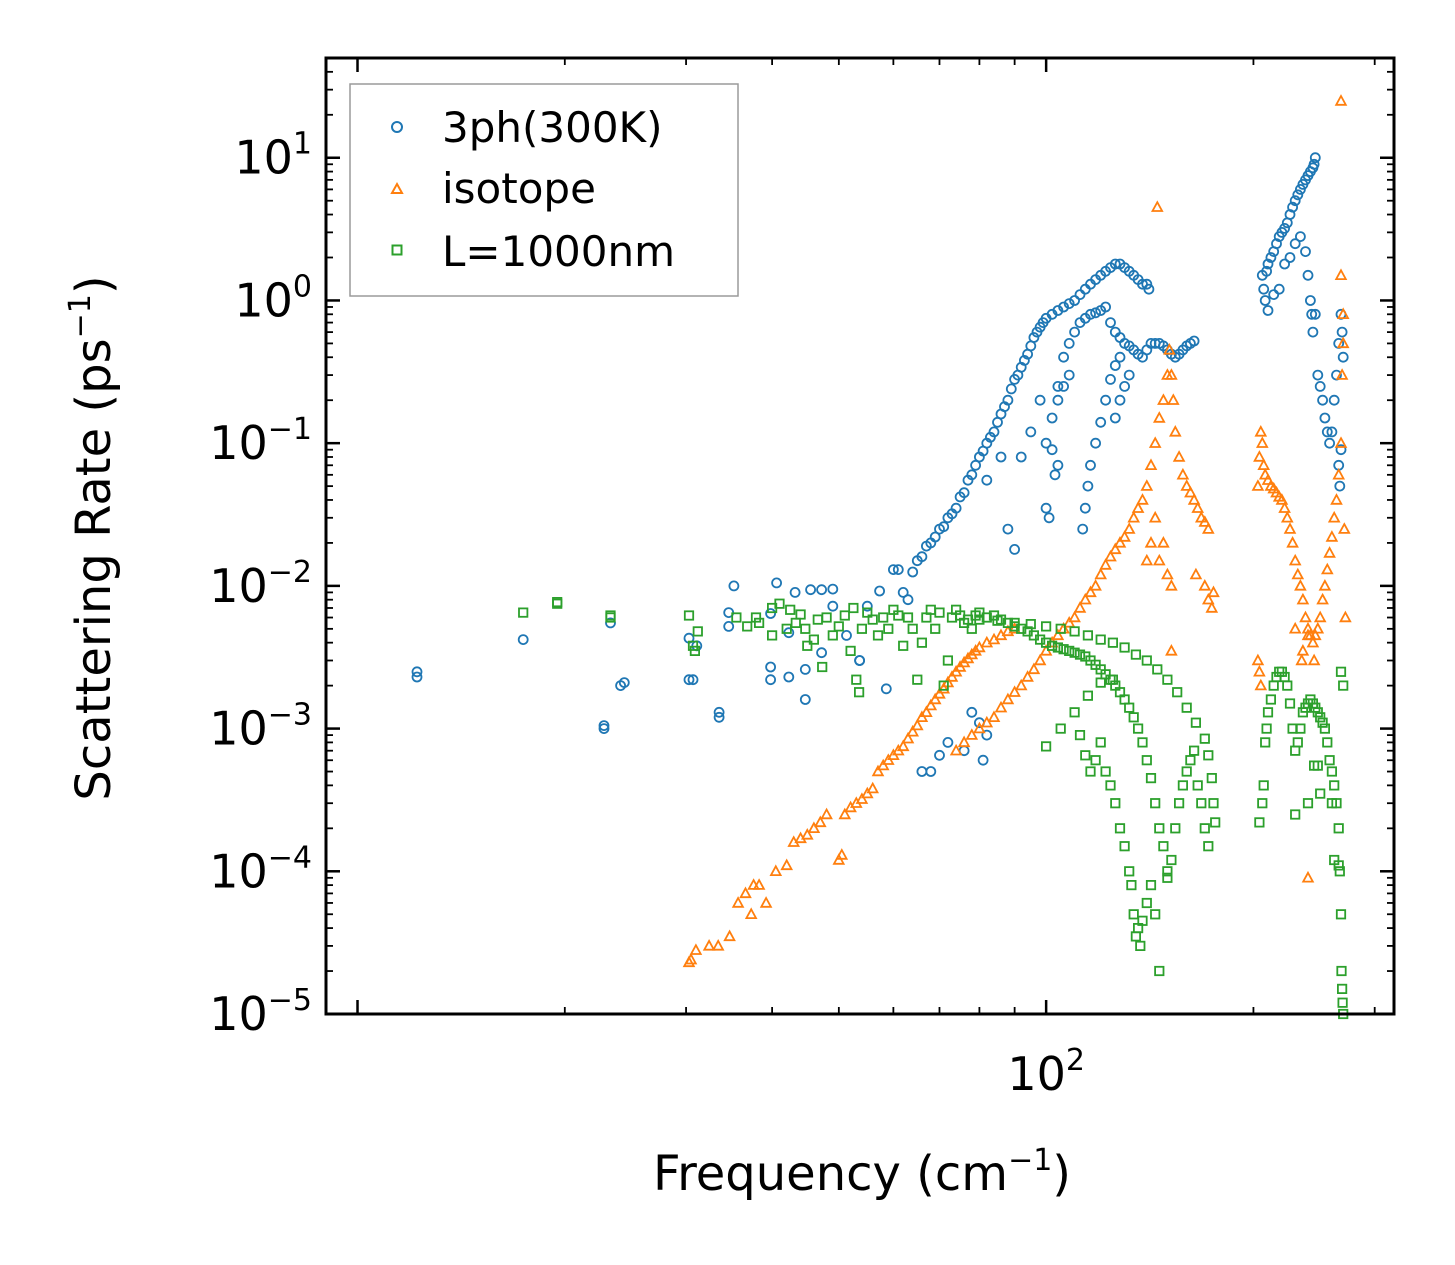  Describe the element at coordinates (260, 869) in the screenshot. I see `y-tick-label-5: 10⁻⁴` at that location.